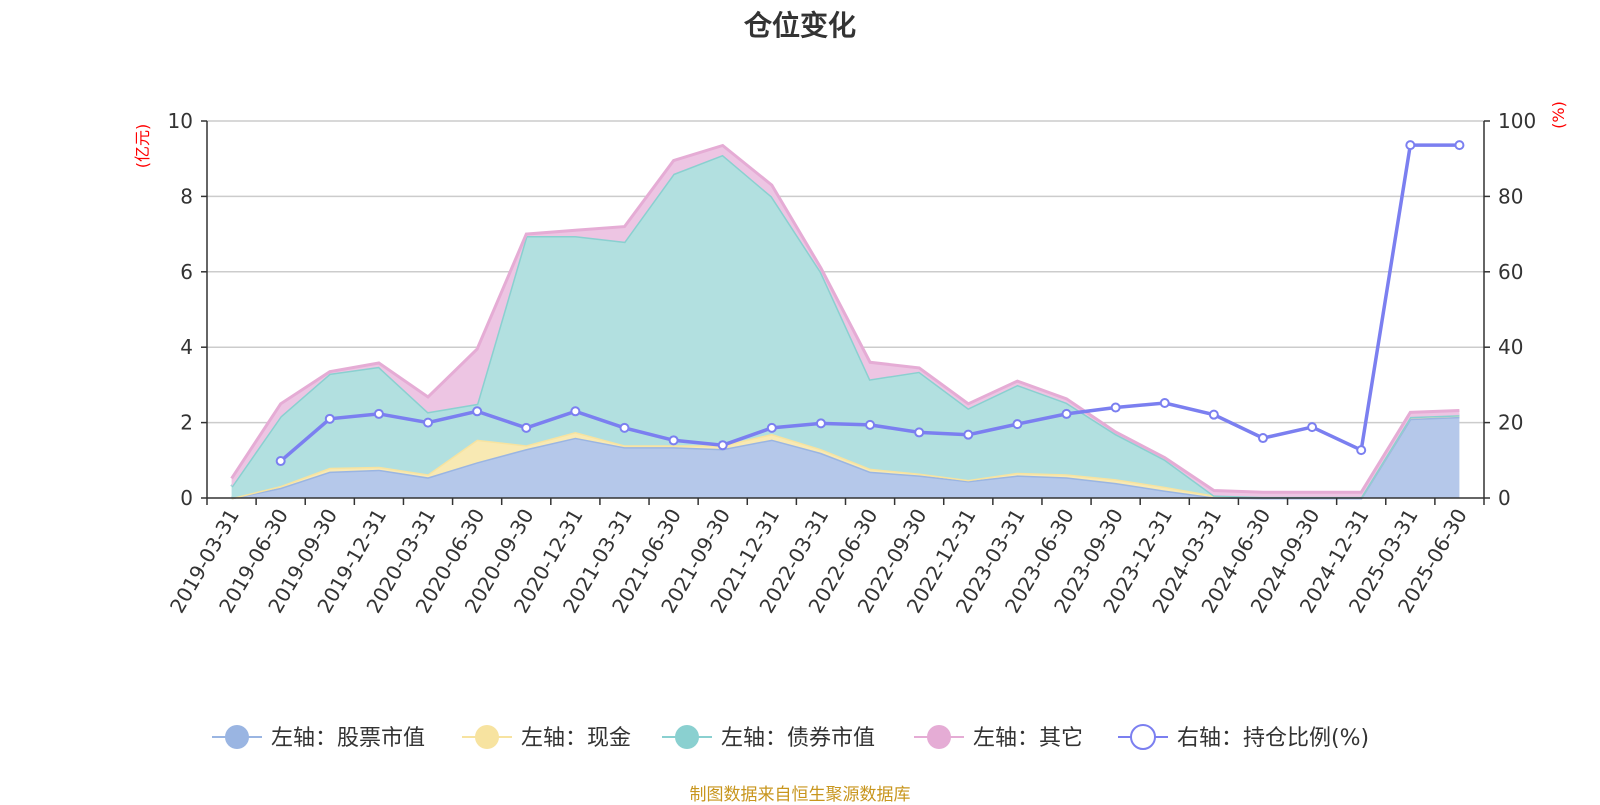 Image resolution: width=1600 pixels, height=805 pixels. Describe the element at coordinates (180, 121) in the screenshot. I see `left-axis-tick-label: 10` at that location.